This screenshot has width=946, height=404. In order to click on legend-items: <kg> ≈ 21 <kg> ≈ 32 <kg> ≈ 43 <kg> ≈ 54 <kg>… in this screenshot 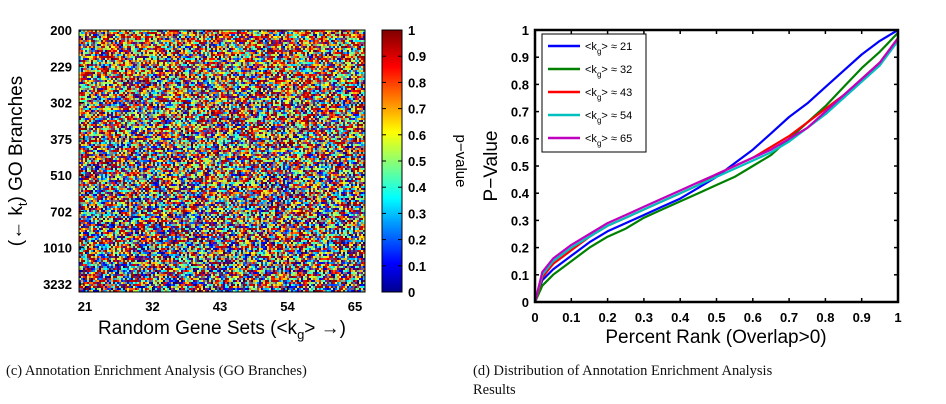, I will do `click(590, 94)`.